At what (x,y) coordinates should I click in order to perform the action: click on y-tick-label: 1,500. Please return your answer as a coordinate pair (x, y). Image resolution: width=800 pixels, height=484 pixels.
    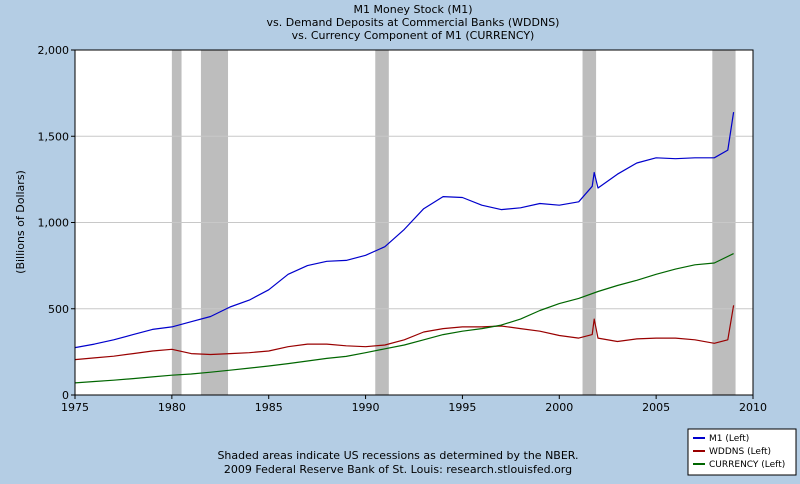
    Looking at the image, I should click on (54, 136).